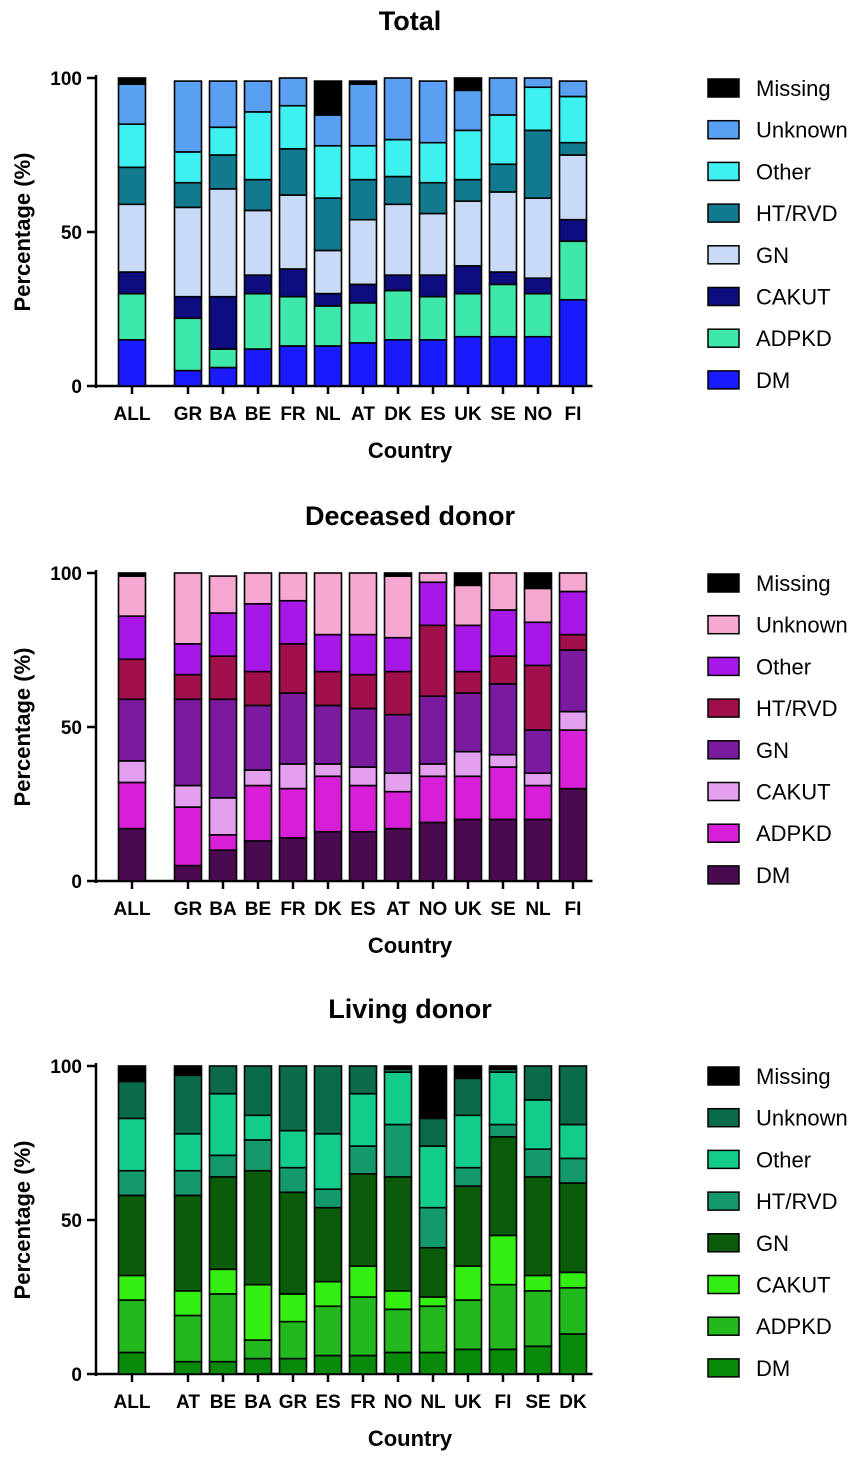 This screenshot has height=1458, width=864. What do you see at coordinates (468, 682) in the screenshot?
I see `bar-segment-uk-ht-rvd` at bounding box center [468, 682].